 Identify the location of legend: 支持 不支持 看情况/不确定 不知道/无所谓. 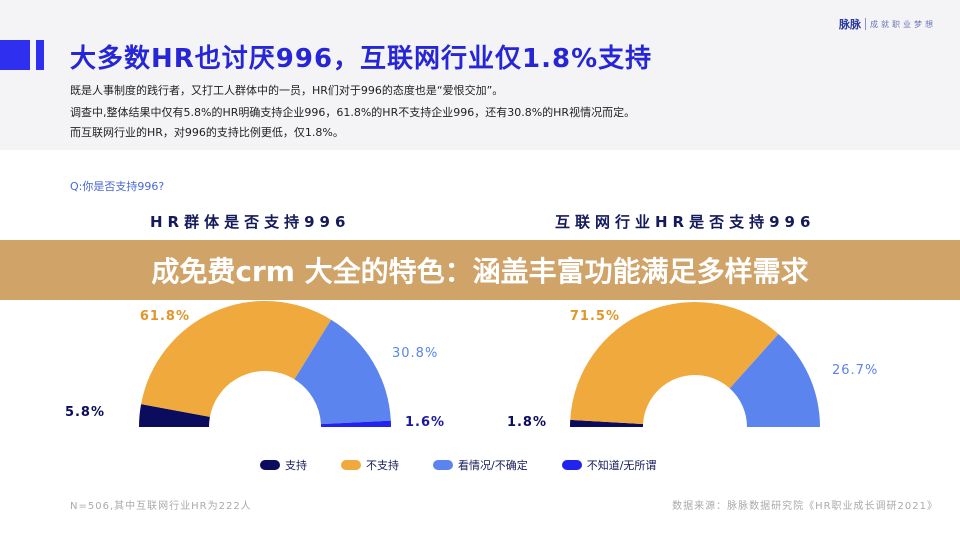
(458, 465).